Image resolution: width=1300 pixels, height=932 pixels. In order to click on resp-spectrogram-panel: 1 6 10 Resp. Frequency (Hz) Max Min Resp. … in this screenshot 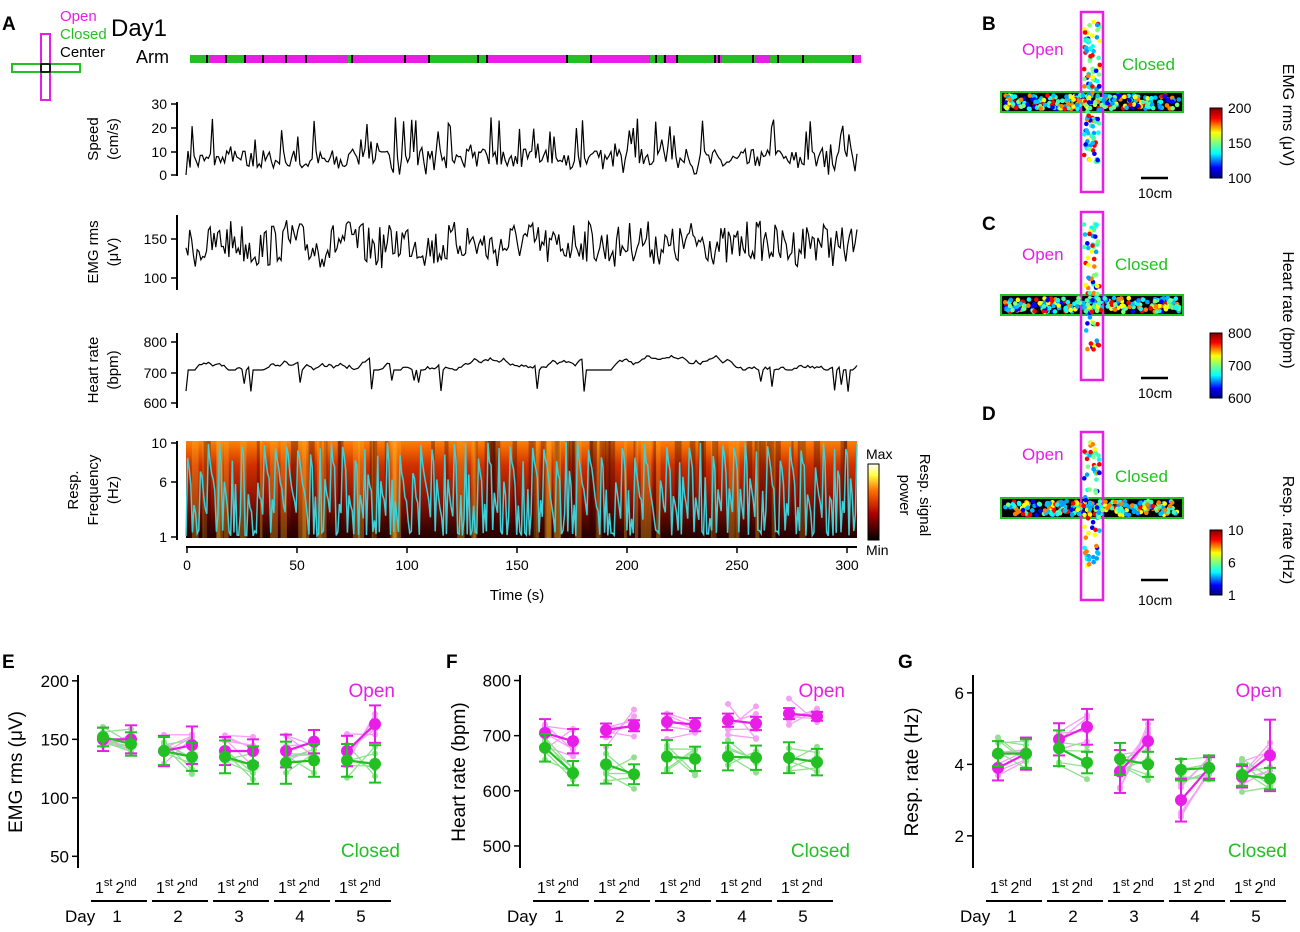, I will do `click(499, 496)`.